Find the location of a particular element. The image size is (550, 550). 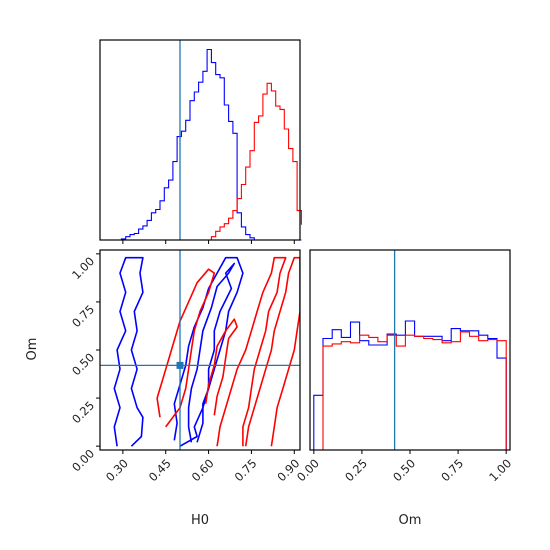

x-axis-label-h0: H0 is located at coordinates (200, 520).